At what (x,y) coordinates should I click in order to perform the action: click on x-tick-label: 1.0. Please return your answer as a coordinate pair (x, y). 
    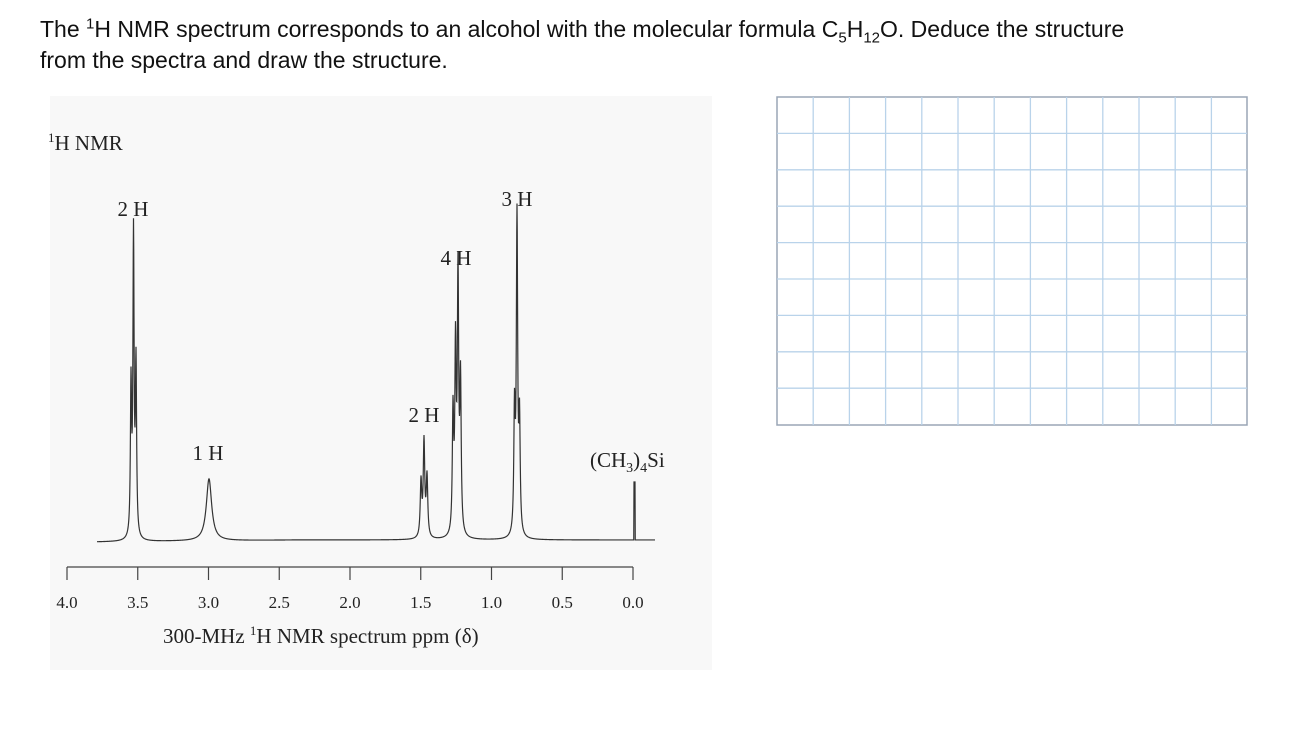
    Looking at the image, I should click on (491, 602).